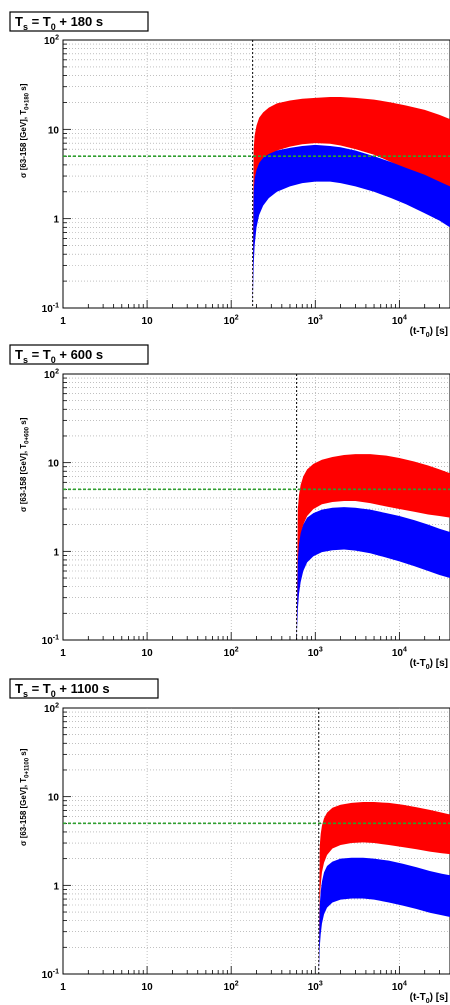 This screenshot has height=1005, width=450. Describe the element at coordinates (24, 797) in the screenshot. I see `y-axis-label: σ [63-158 [GeV], T0+1100 s]` at that location.